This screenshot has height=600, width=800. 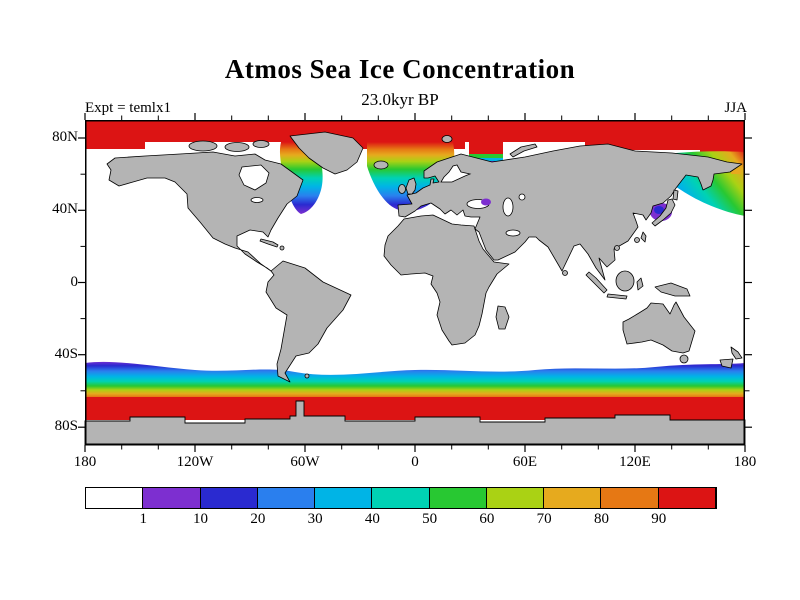 What do you see at coordinates (382, 200) in the screenshot?
I see `inland-seas` at bounding box center [382, 200].